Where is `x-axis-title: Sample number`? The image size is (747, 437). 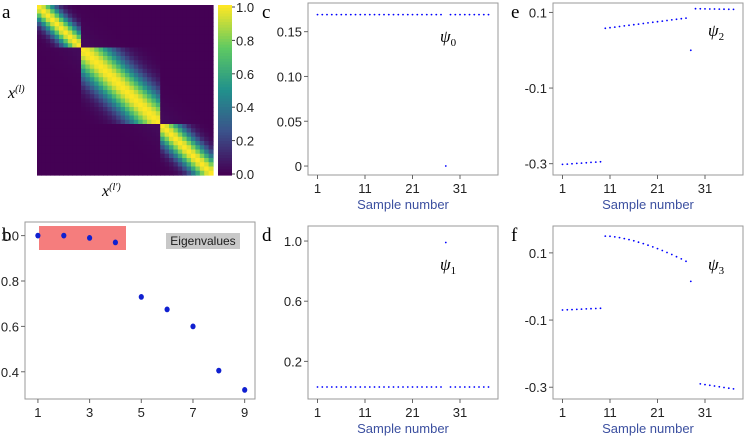 x-axis-title: Sample number is located at coordinates (403, 428).